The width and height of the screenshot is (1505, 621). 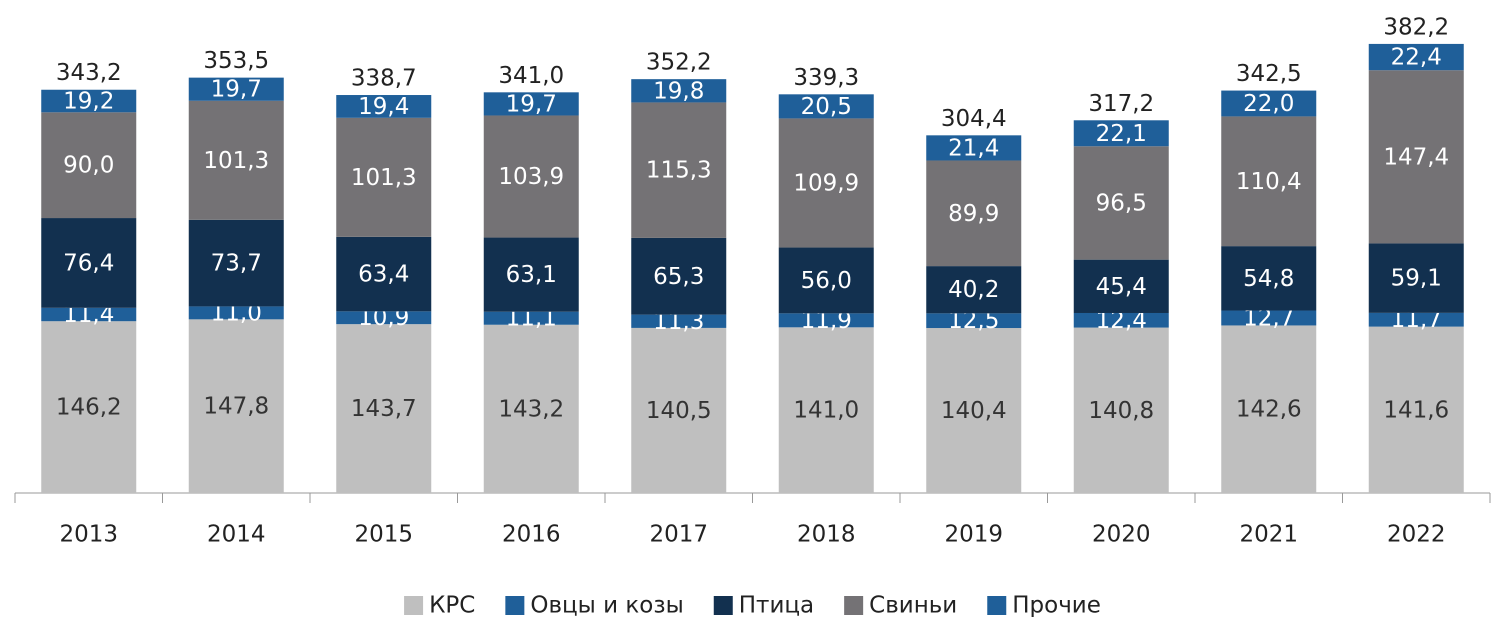 What do you see at coordinates (452, 605) in the screenshot?
I see `legend-label: КРС` at bounding box center [452, 605].